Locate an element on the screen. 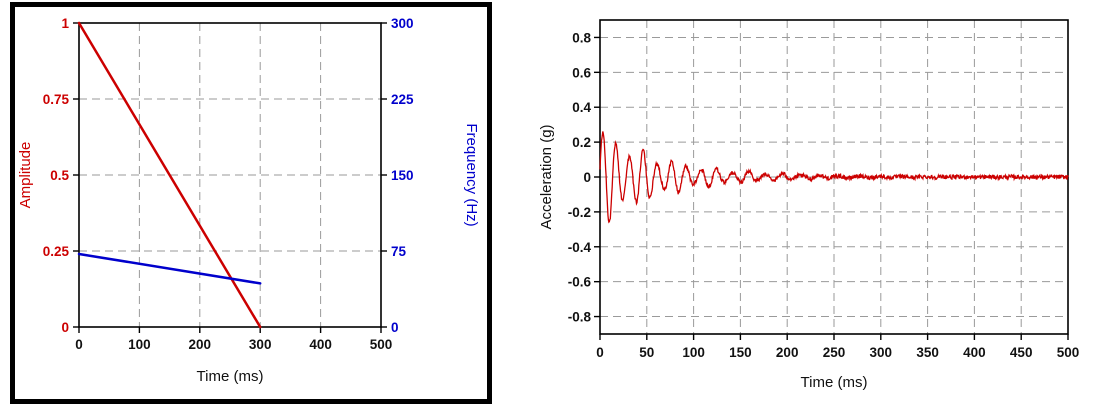  acceleration-tick-label: -0.8 is located at coordinates (580, 317).